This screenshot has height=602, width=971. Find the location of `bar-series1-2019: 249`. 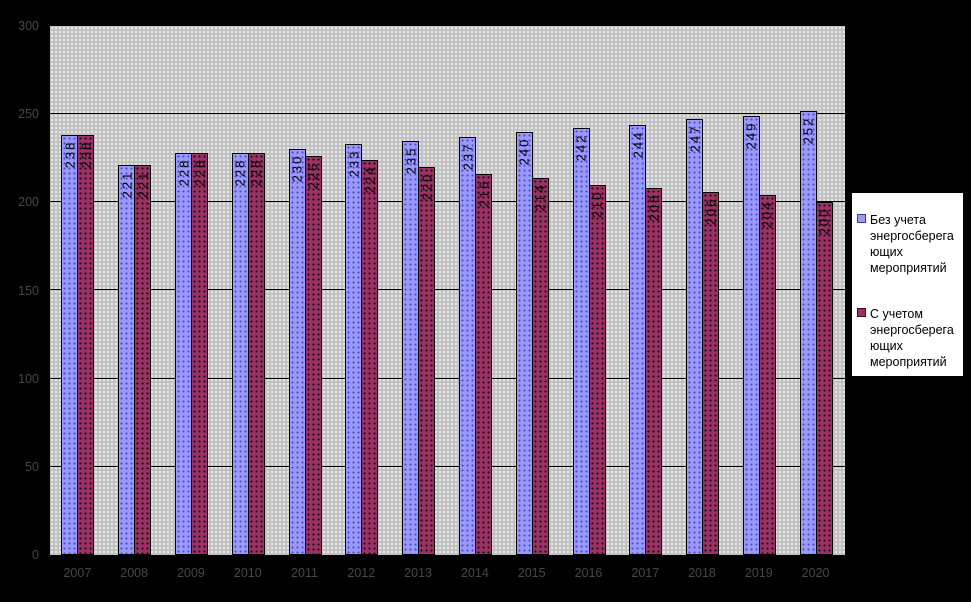

bar-series1-2019: 249 is located at coordinates (751, 335).